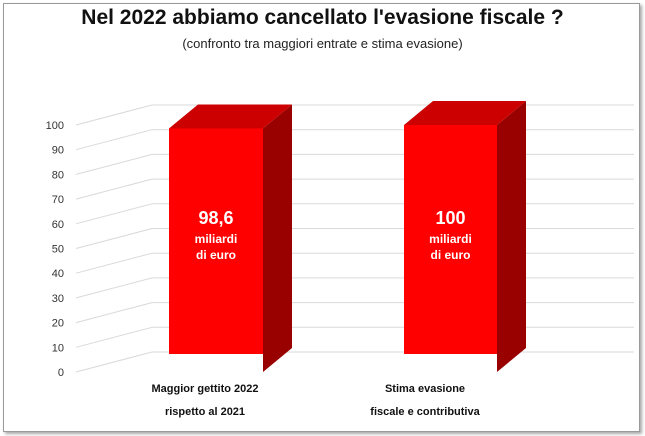 This screenshot has width=645, height=436. What do you see at coordinates (58, 175) in the screenshot?
I see `y-tick-label: 80` at bounding box center [58, 175].